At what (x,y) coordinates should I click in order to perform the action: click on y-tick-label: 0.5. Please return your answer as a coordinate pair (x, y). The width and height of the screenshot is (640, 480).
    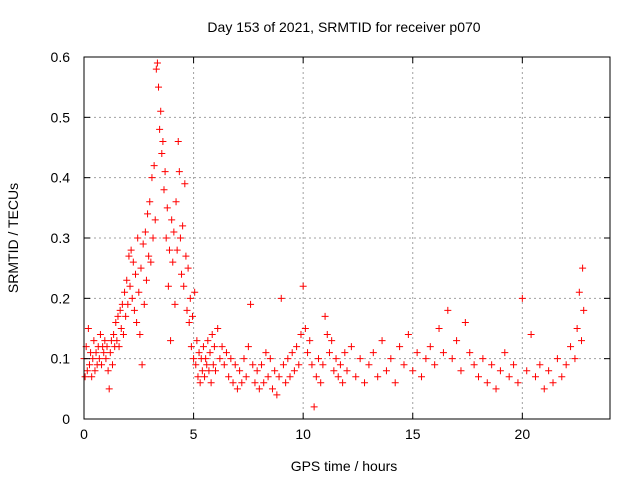
    Looking at the image, I should click on (61, 117).